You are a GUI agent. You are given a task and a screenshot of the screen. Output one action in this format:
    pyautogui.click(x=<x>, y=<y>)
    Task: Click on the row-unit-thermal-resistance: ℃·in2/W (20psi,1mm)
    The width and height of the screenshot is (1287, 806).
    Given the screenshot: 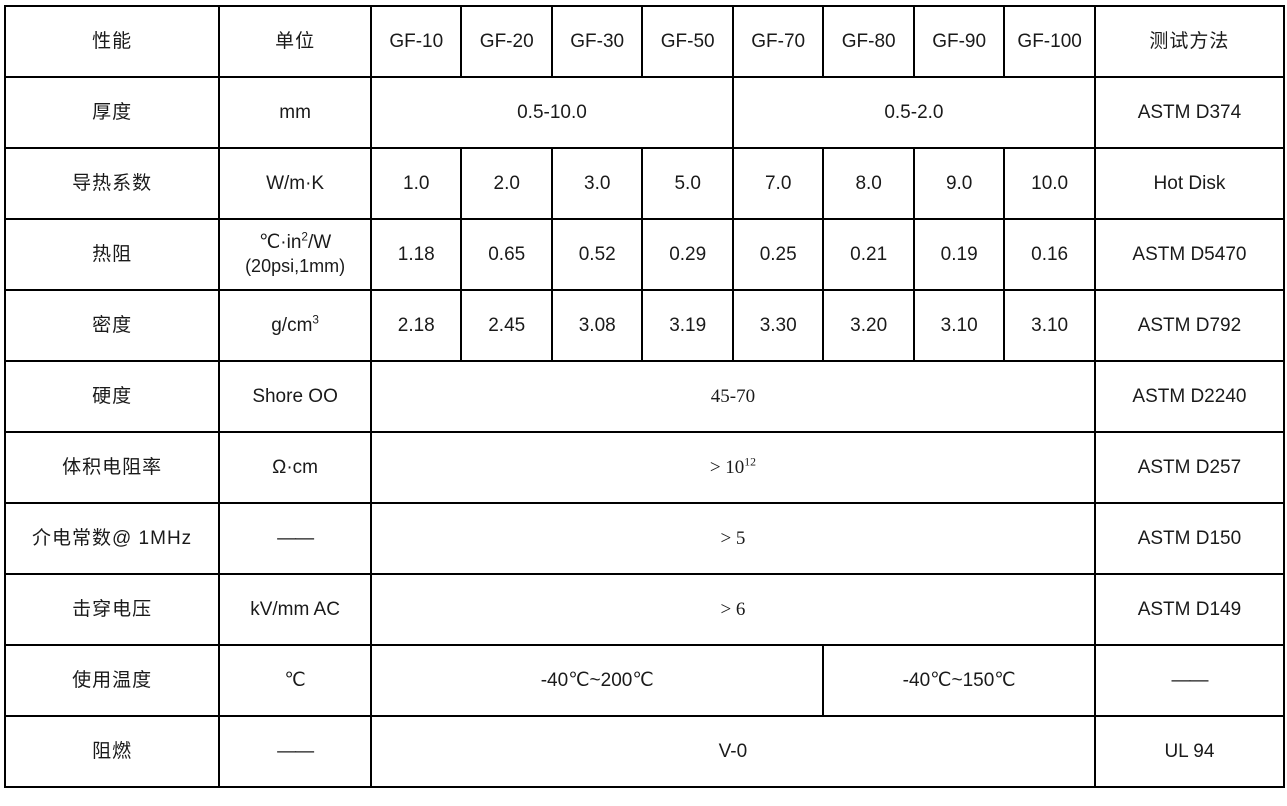 What is the action you would take?
    pyautogui.click(x=295, y=254)
    